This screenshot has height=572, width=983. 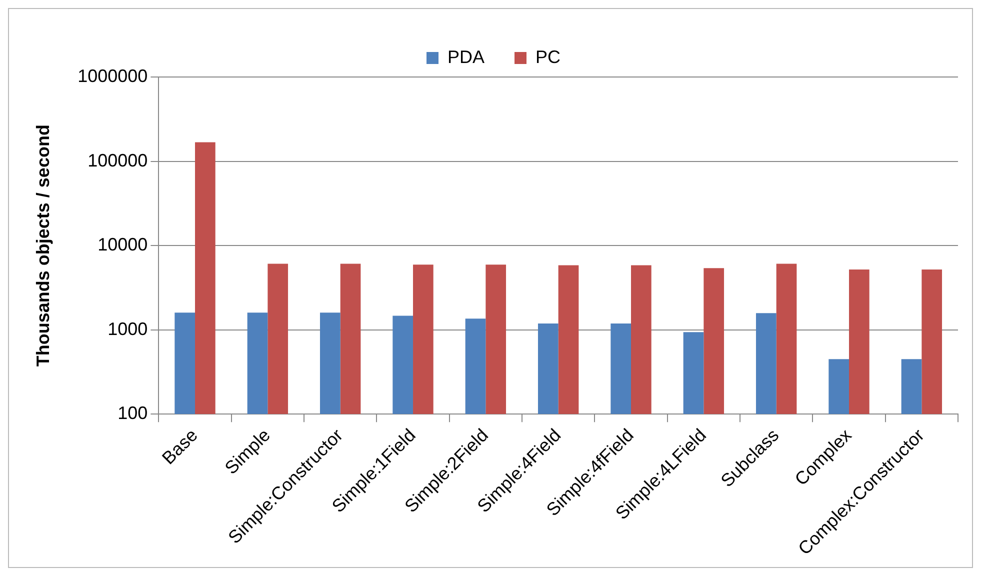 I want to click on y-axis-title: Thousands objects / second, so click(x=42, y=245).